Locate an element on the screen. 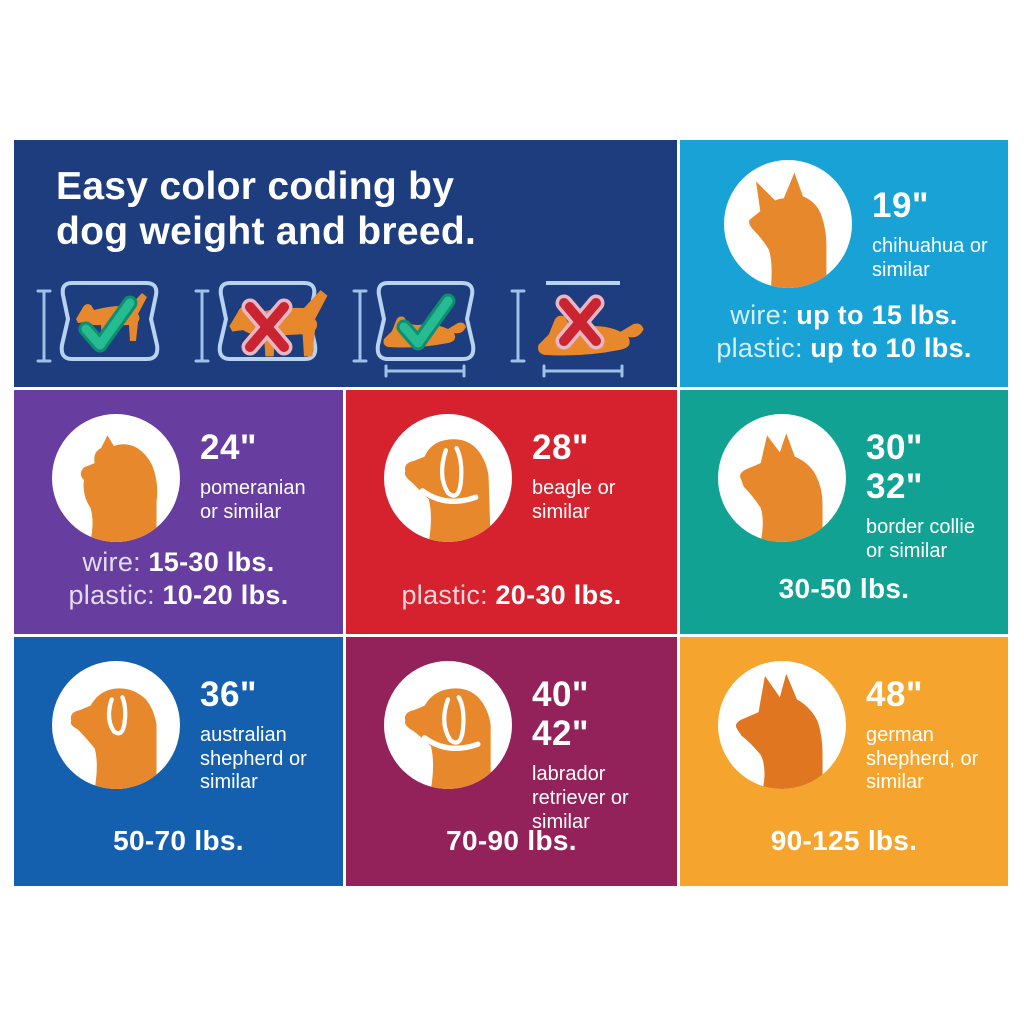  weight-range: 30-50 lbs. is located at coordinates (844, 588).